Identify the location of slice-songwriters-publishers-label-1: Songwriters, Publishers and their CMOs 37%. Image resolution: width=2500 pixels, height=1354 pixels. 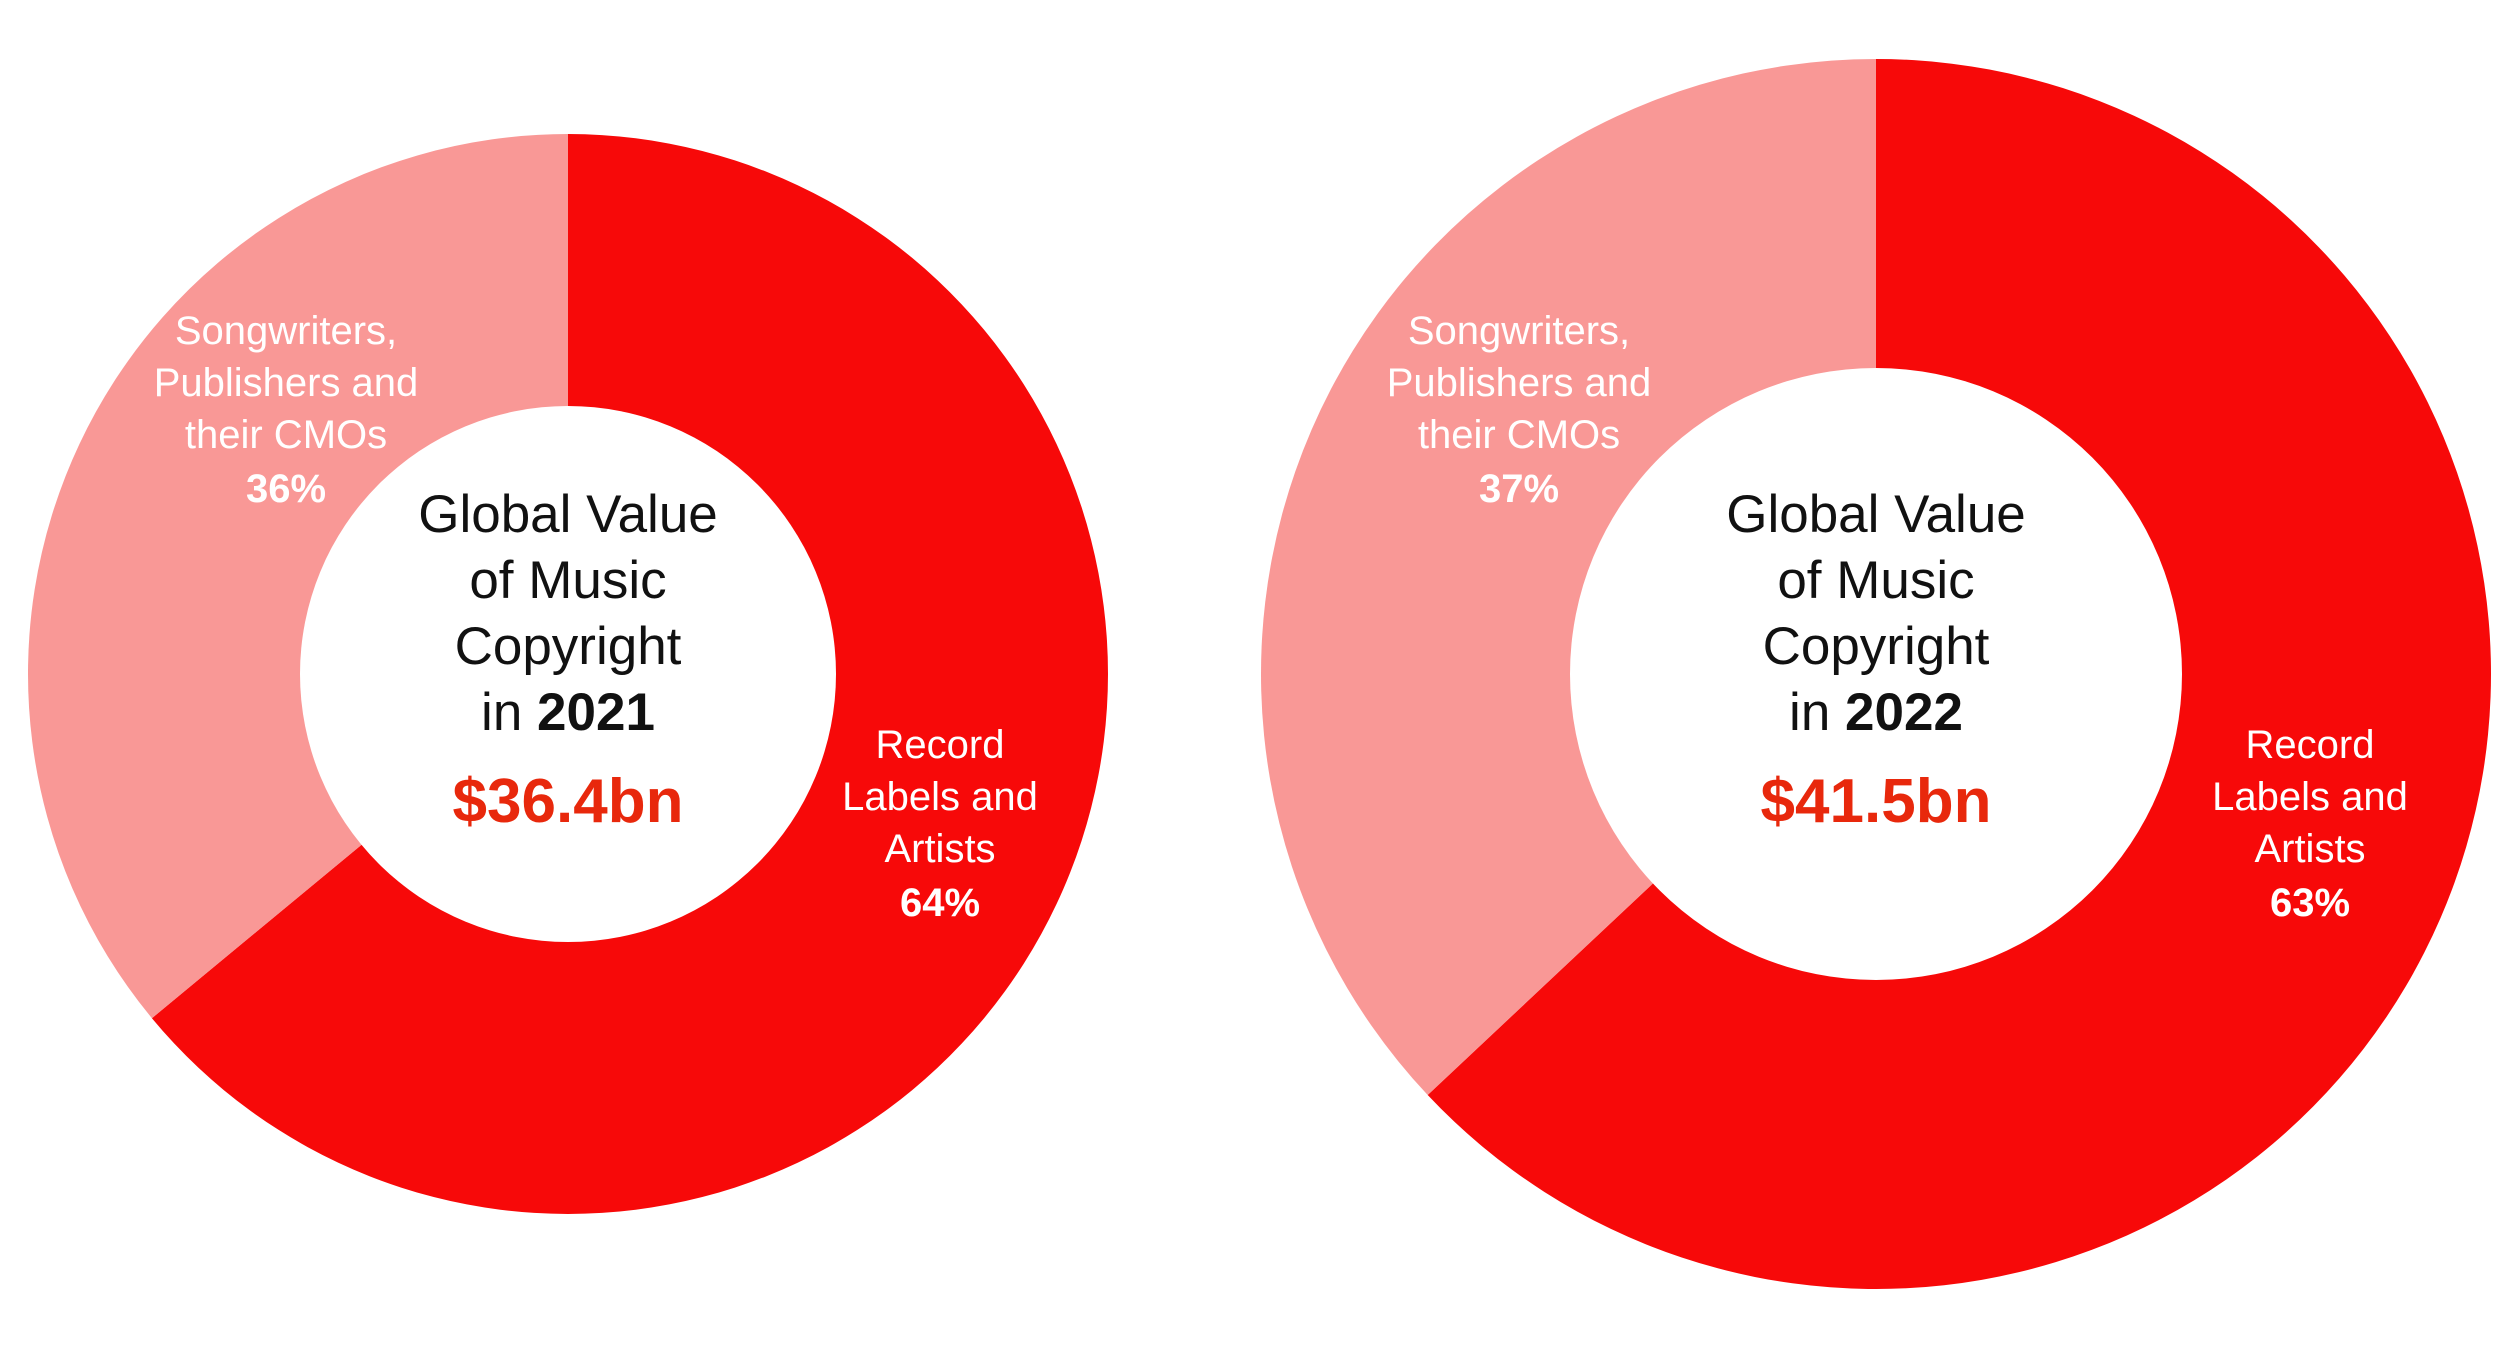
(1519, 410).